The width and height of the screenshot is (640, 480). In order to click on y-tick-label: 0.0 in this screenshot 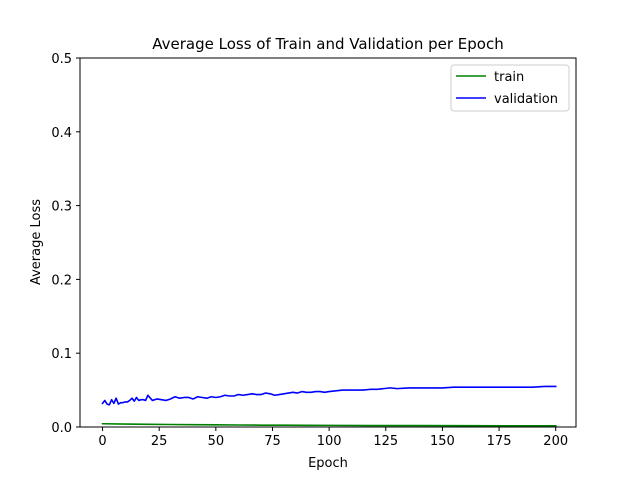, I will do `click(61, 428)`.